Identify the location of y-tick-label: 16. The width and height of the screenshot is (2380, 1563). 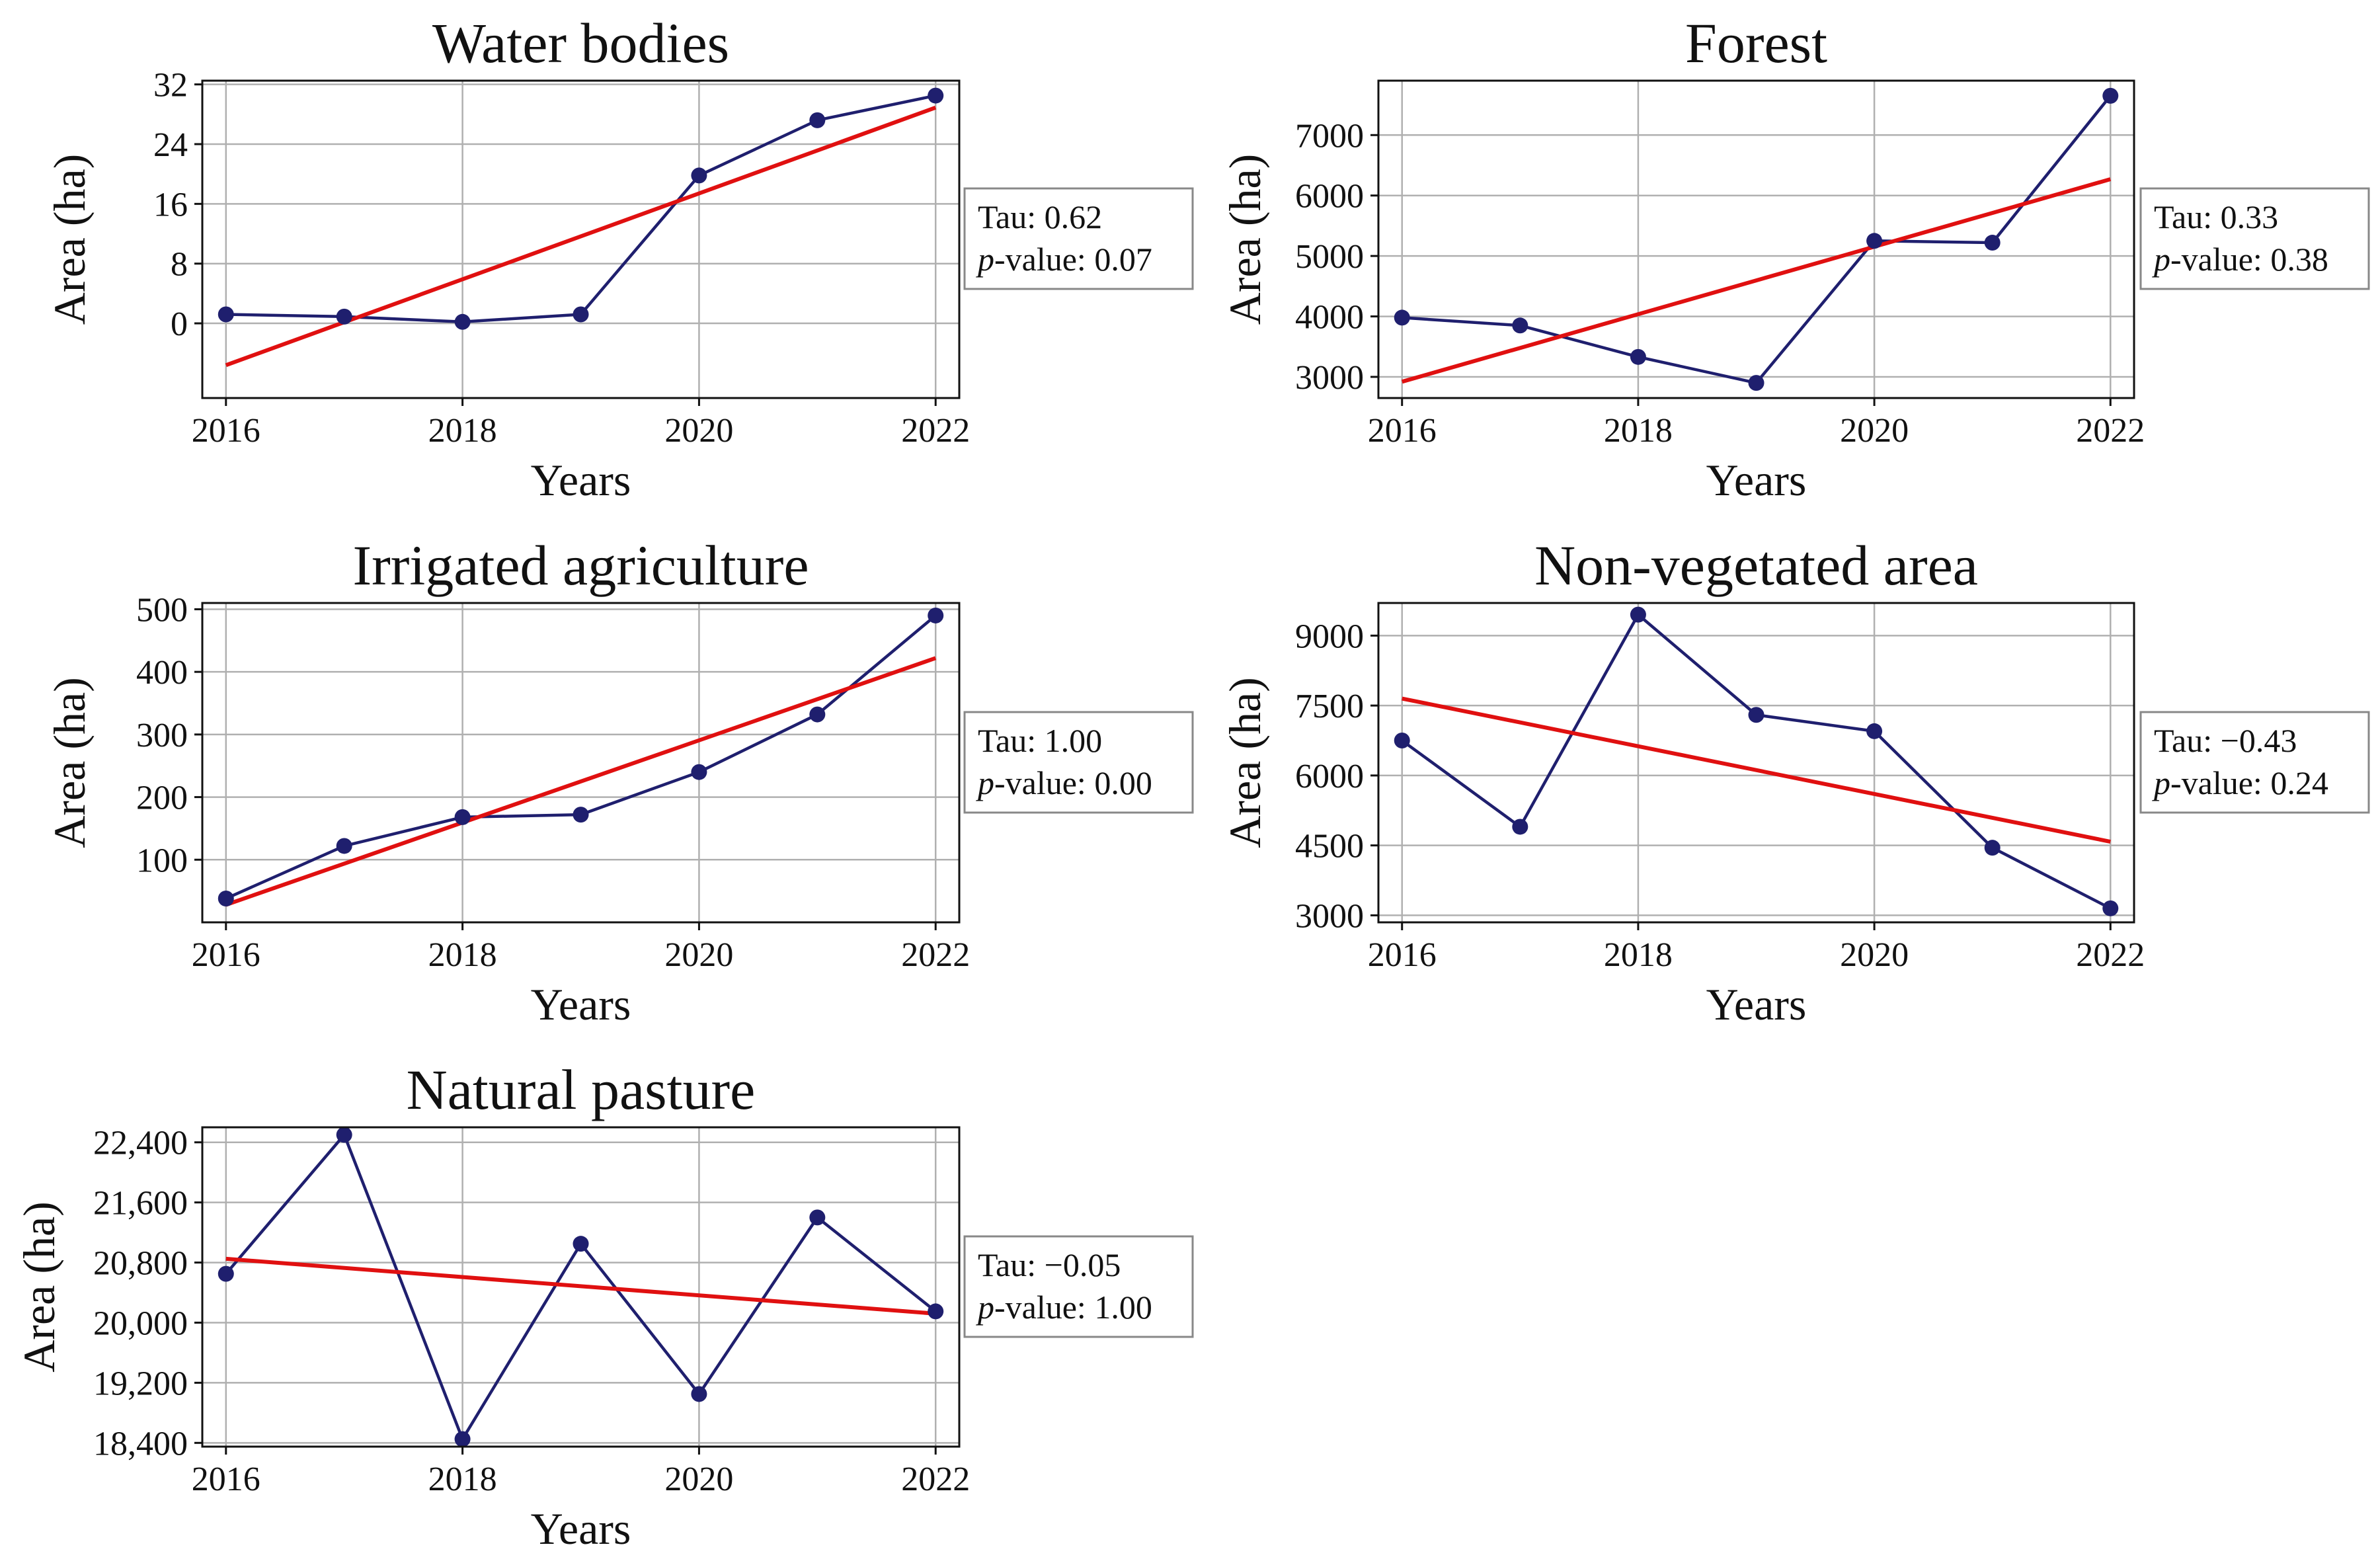
(170, 205).